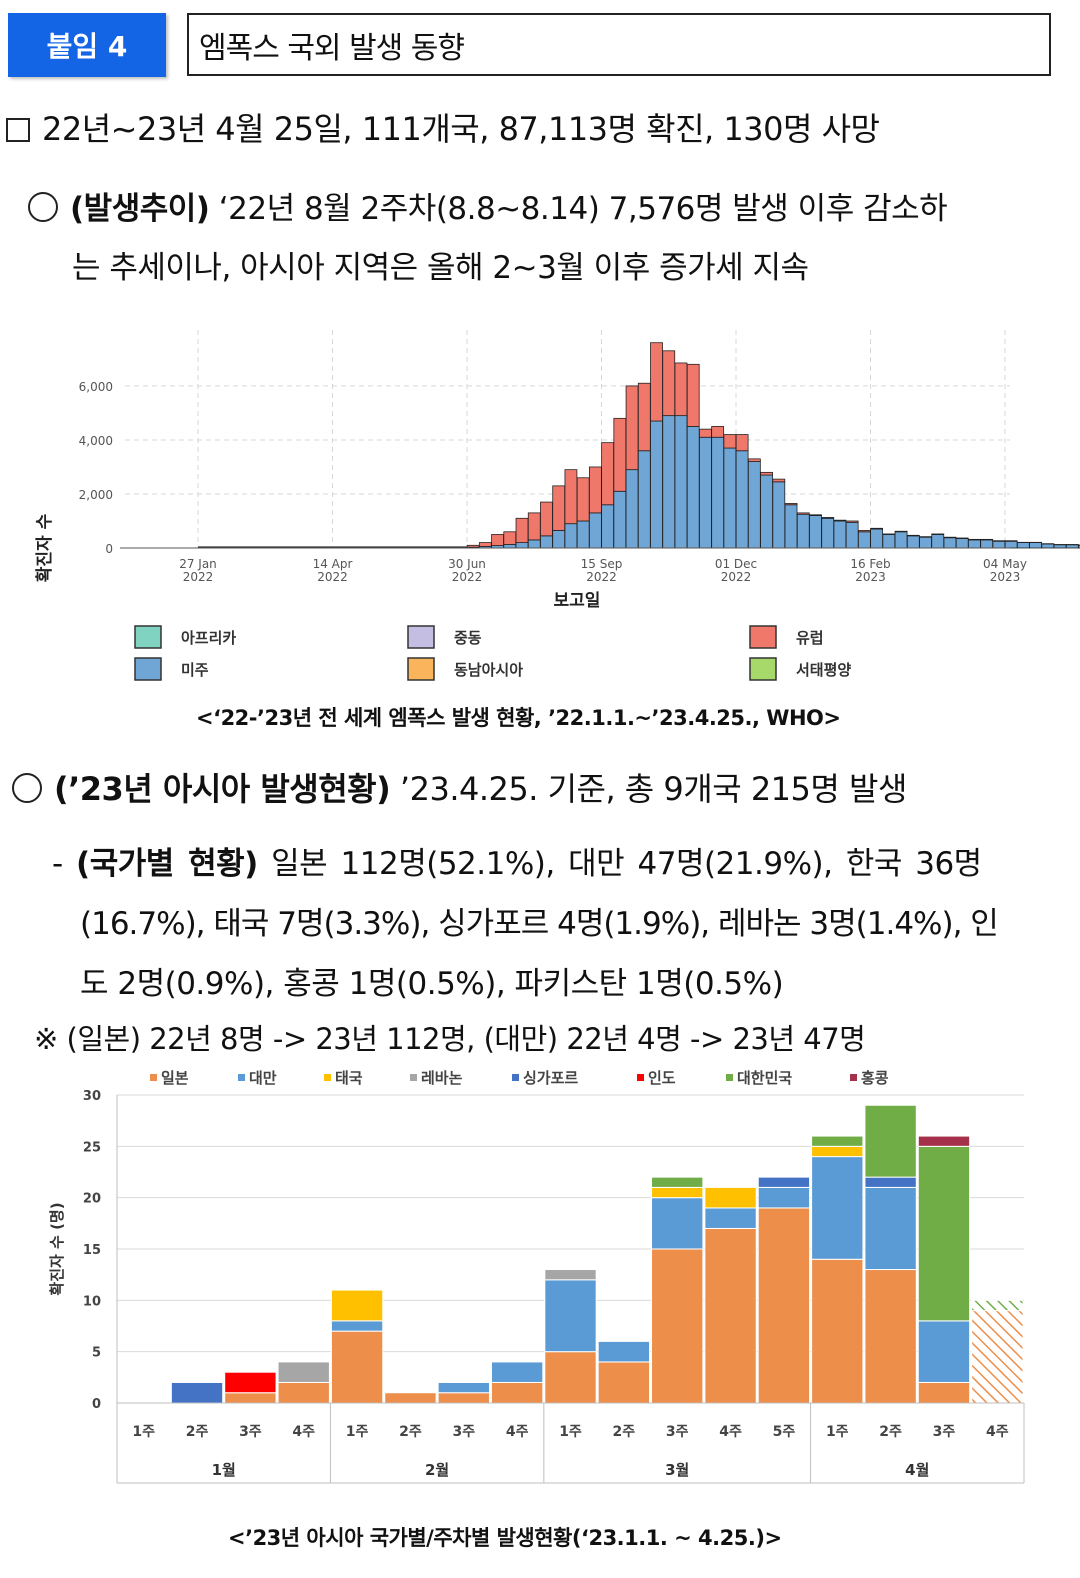 Image resolution: width=1080 pixels, height=1578 pixels. Describe the element at coordinates (92, 1199) in the screenshot. I see `asia-y-tick-label: 20` at that location.